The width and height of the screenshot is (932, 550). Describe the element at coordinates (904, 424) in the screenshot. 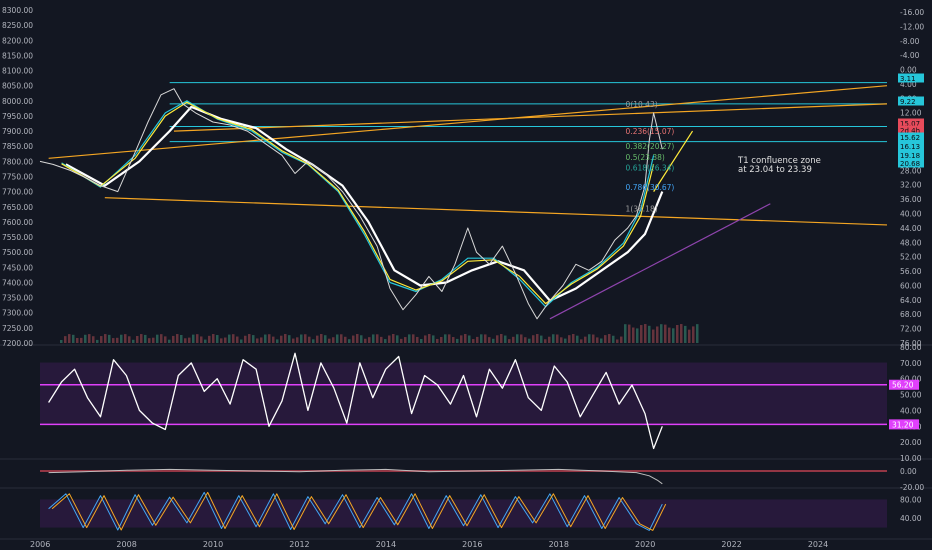

I see `rsi-level-badge` at that location.